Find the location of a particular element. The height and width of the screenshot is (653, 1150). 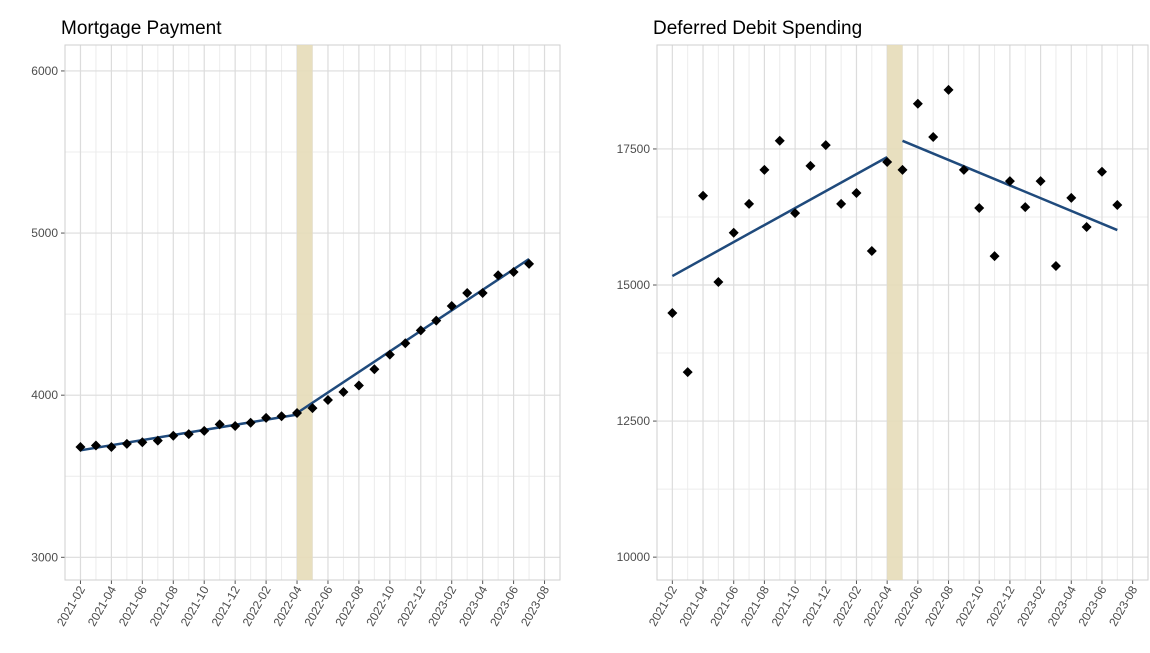

y-tick-label: 6000 is located at coordinates (44, 71).